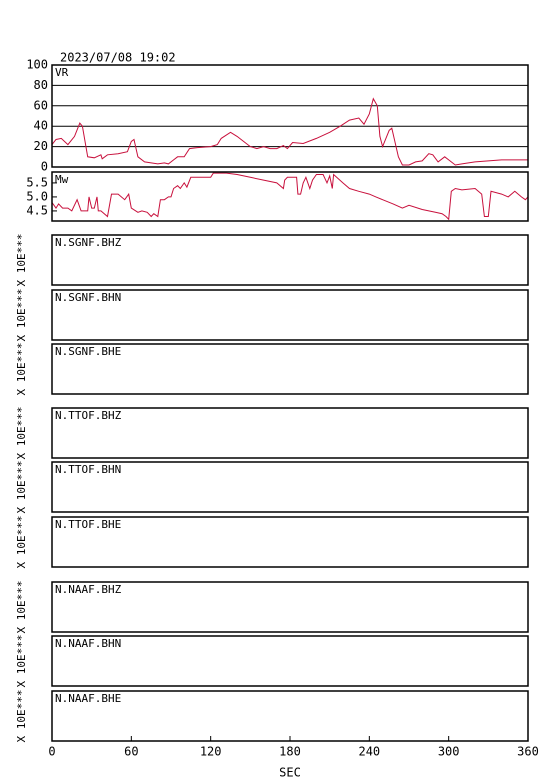 The image size is (554, 781). Describe the element at coordinates (41, 146) in the screenshot. I see `y-tick-label: 20` at that location.